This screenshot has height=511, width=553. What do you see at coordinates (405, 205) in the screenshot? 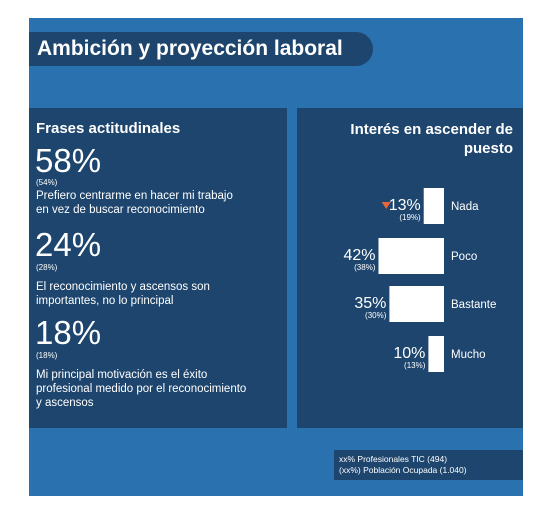
I see `value-label-nada: 13%` at bounding box center [405, 205].